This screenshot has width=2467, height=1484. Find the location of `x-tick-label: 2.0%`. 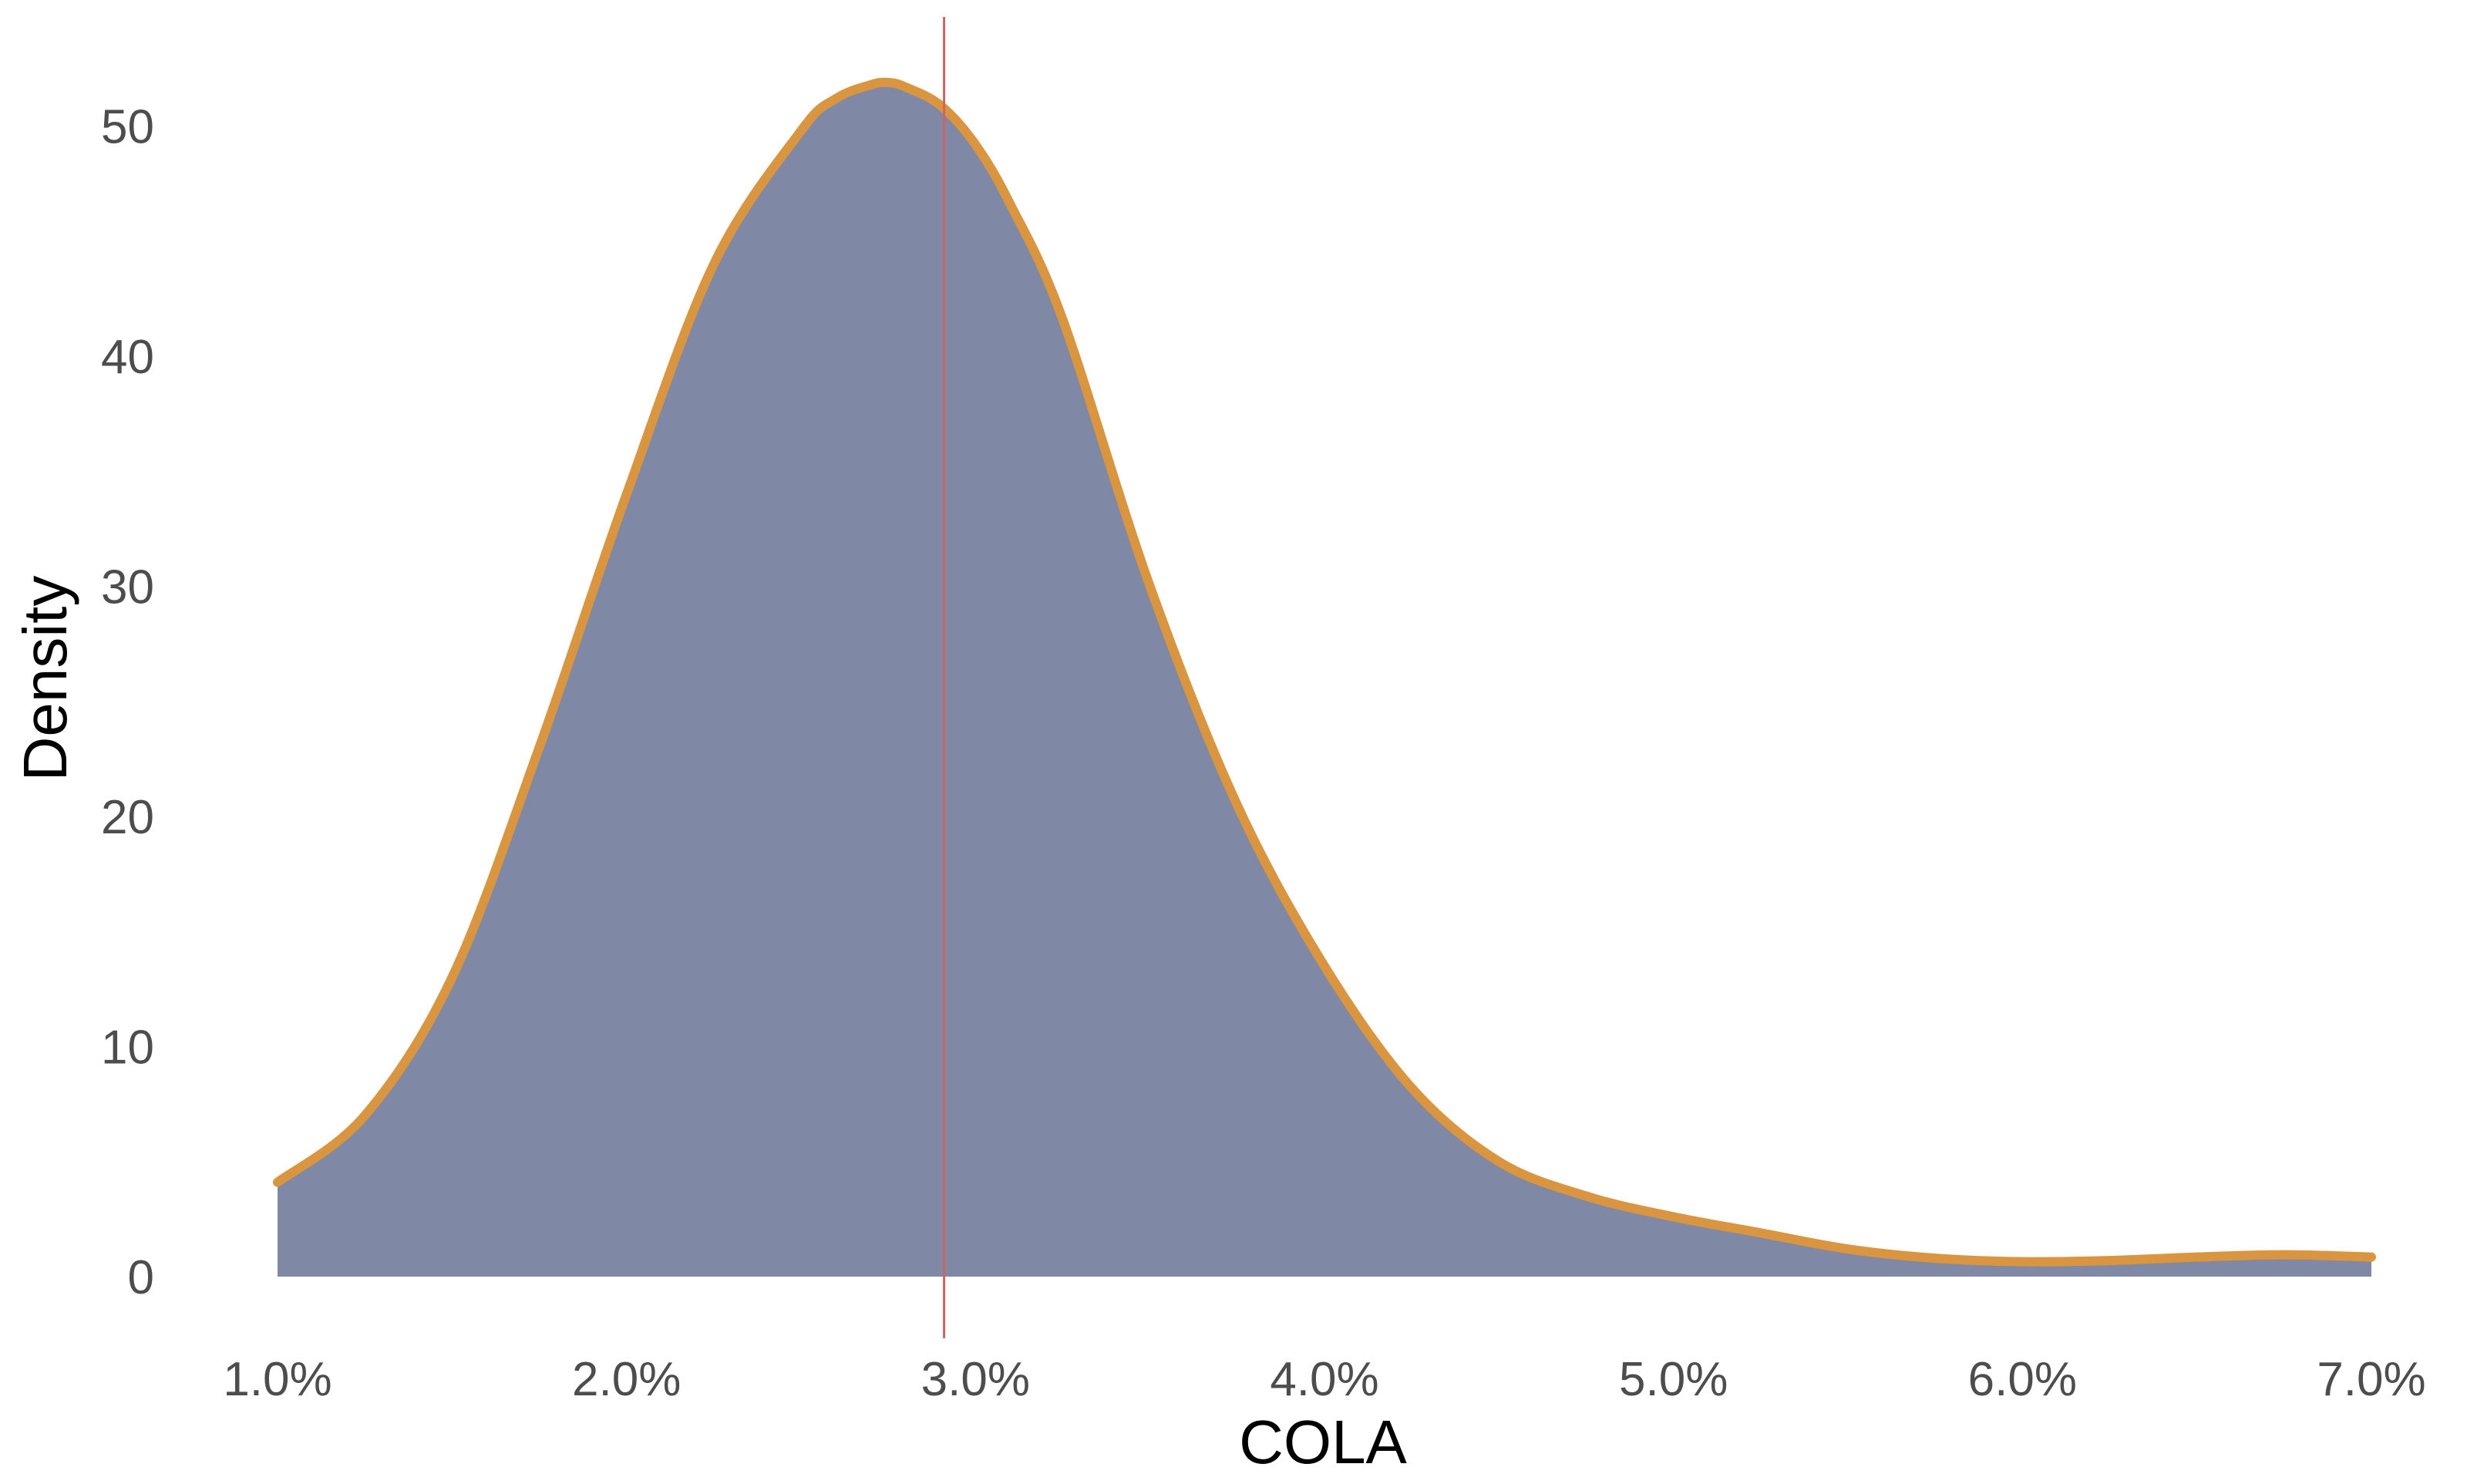

x-tick-label: 2.0% is located at coordinates (627, 1380).